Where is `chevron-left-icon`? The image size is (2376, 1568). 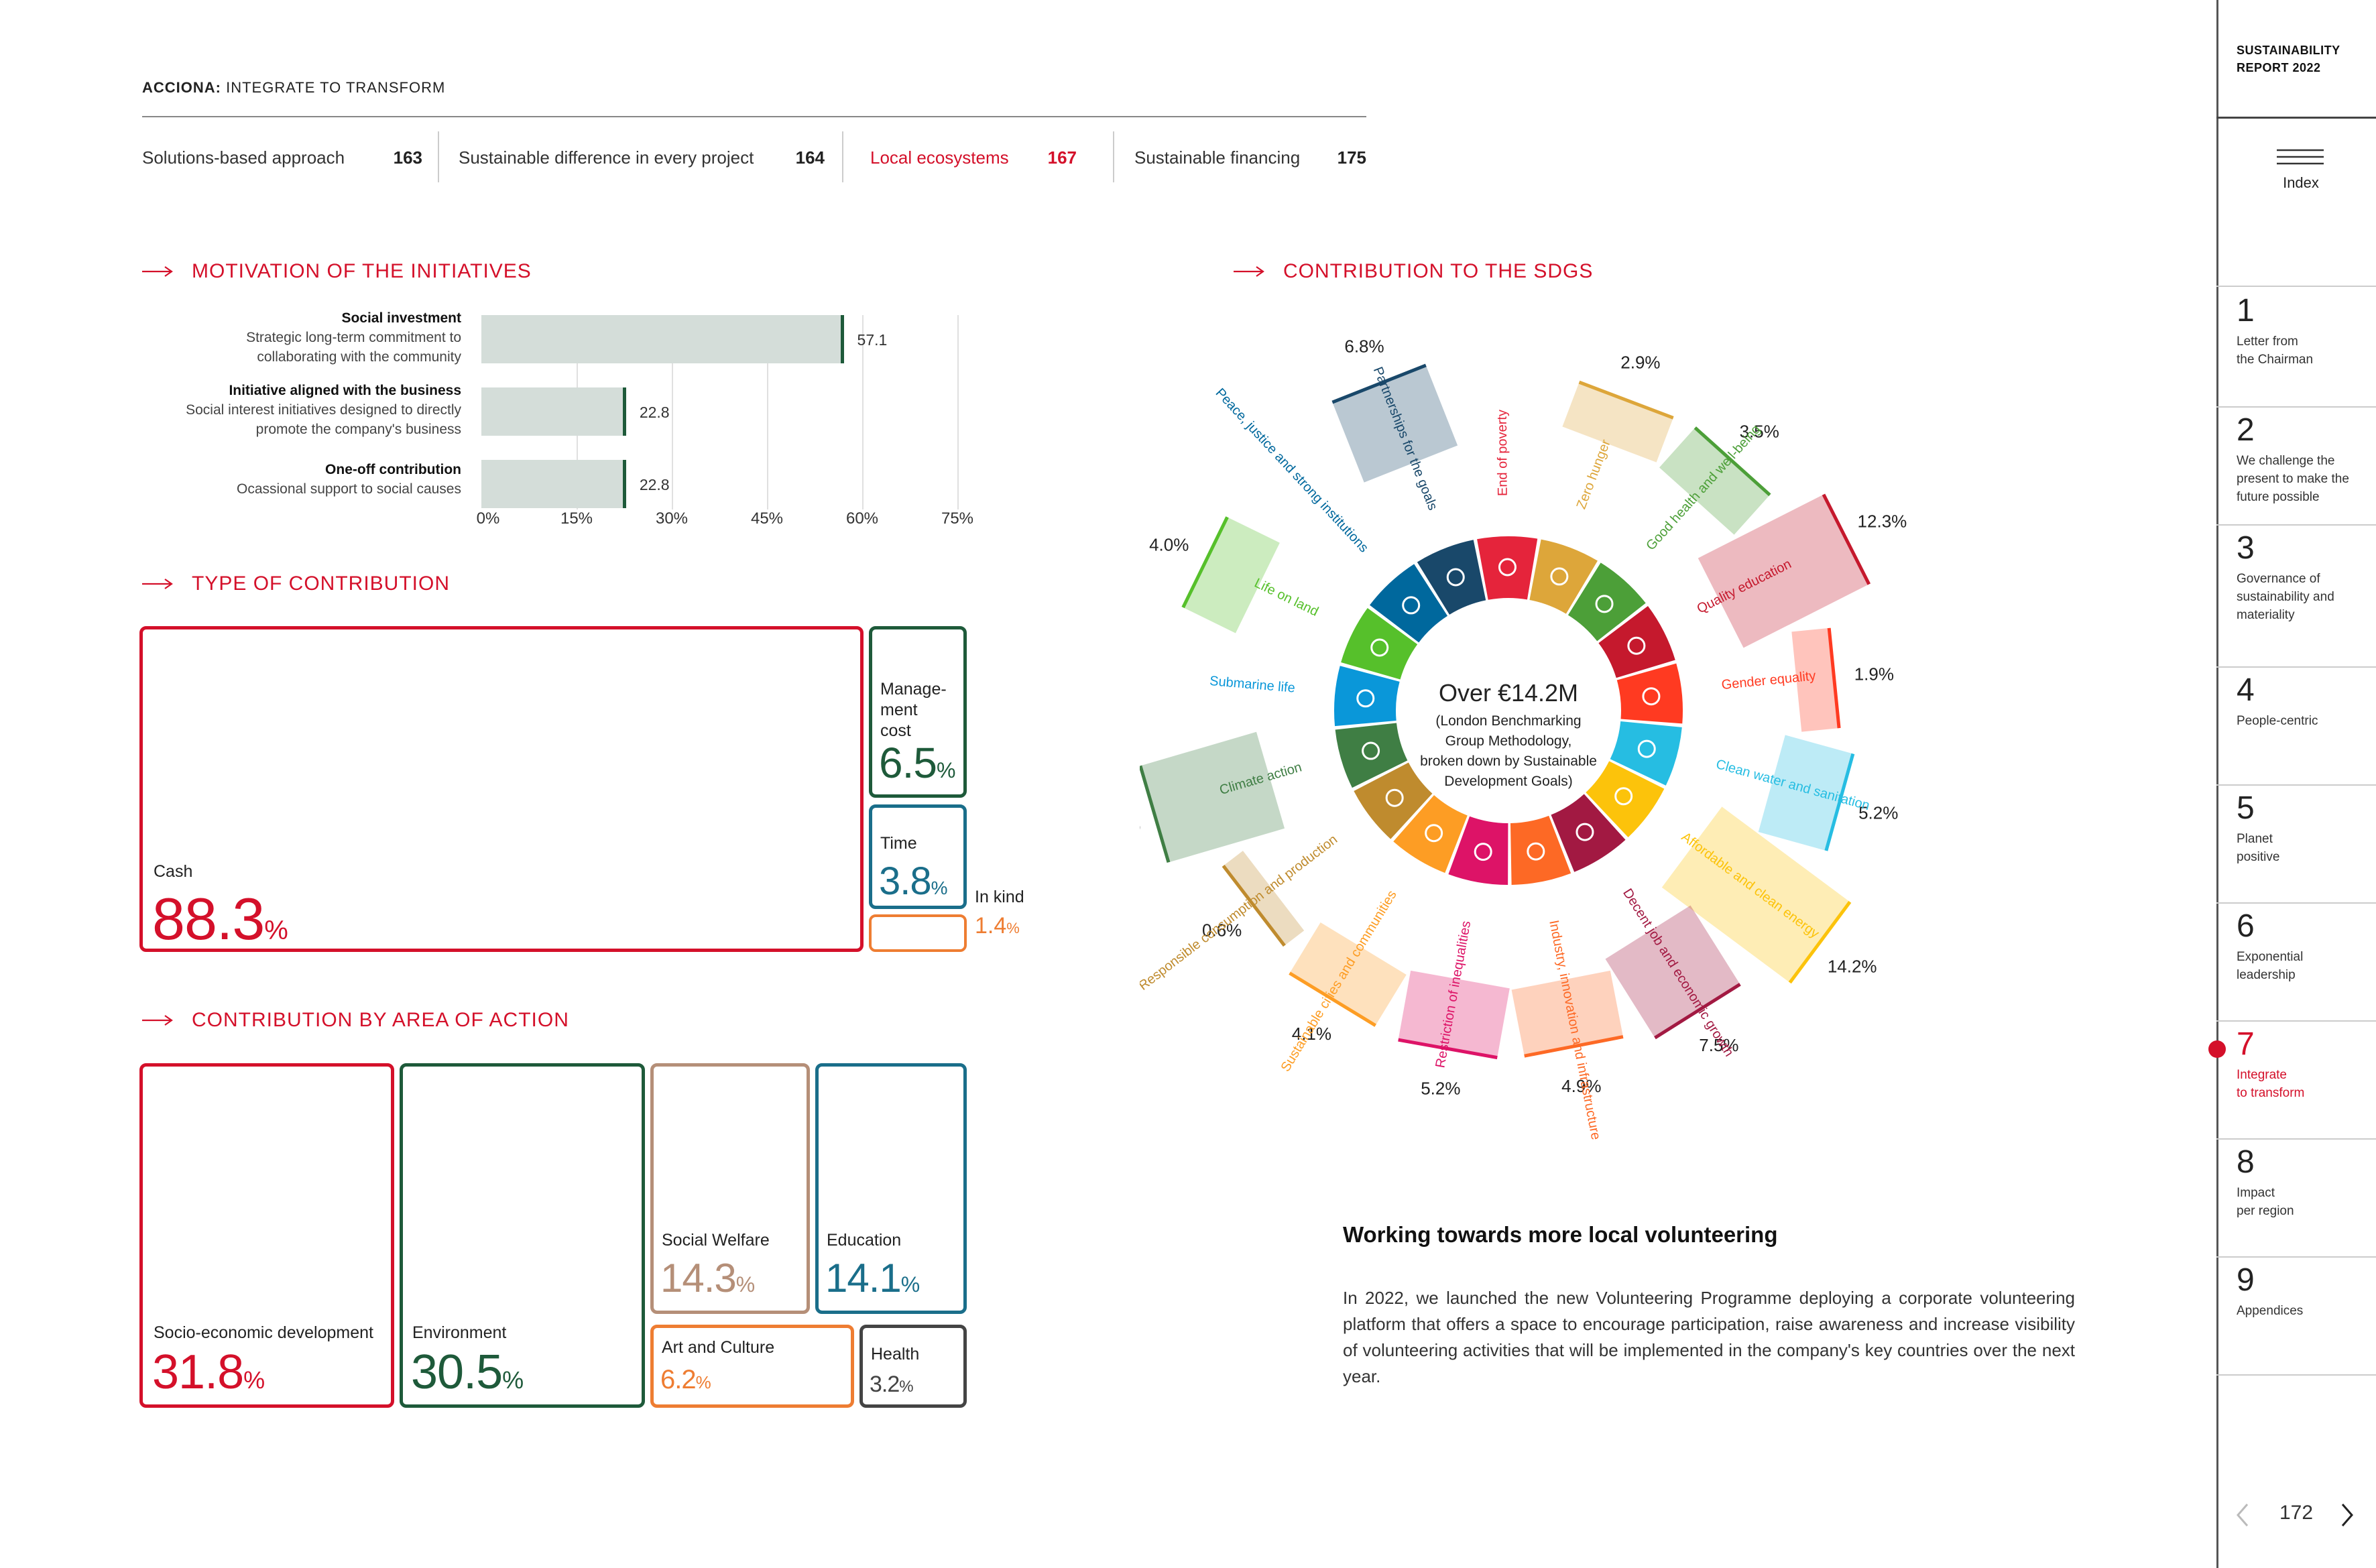
chevron-left-icon is located at coordinates (2242, 1515).